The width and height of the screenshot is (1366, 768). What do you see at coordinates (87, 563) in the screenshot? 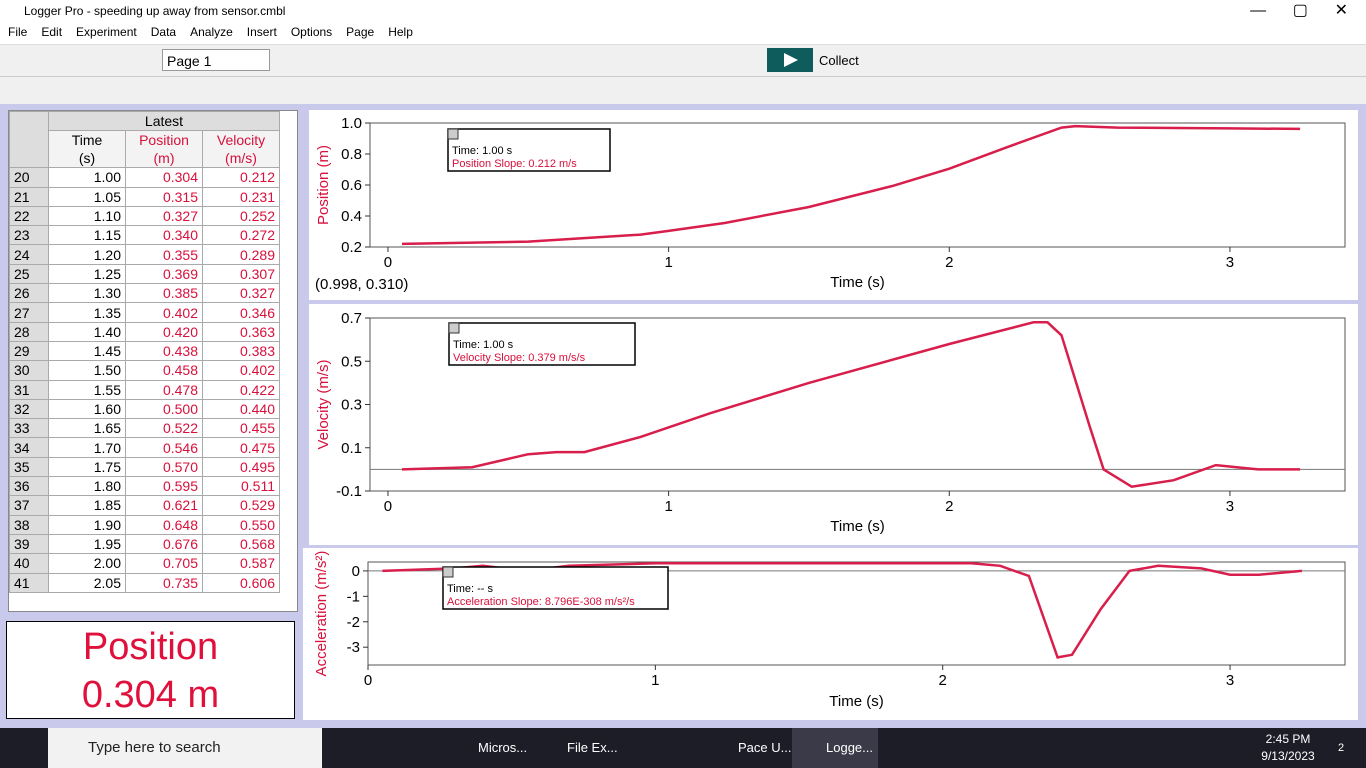
I see `table-cell: 2.00` at bounding box center [87, 563].